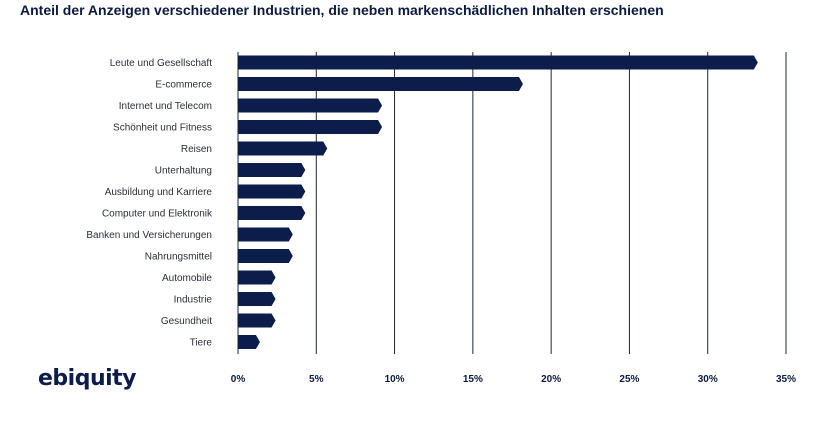 This screenshot has height=422, width=814. I want to click on category-label: Reisen, so click(196, 149).